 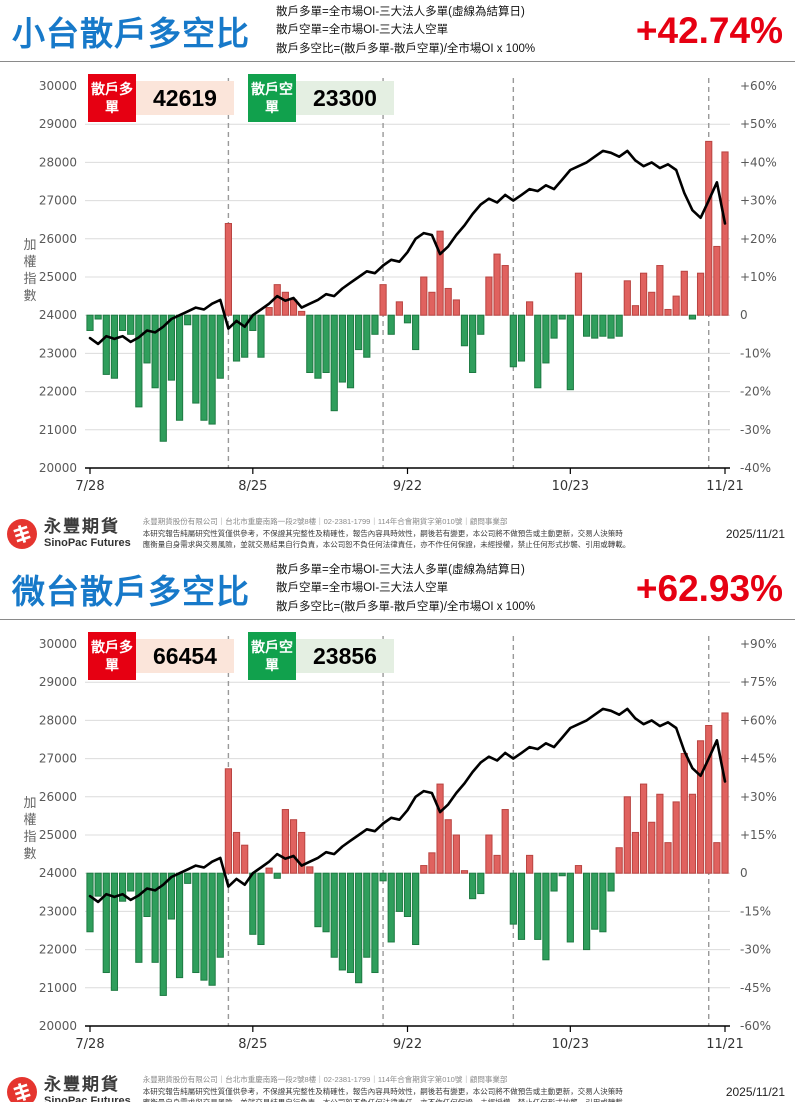 I want to click on svg-text: +90%, so click(x=758, y=644).